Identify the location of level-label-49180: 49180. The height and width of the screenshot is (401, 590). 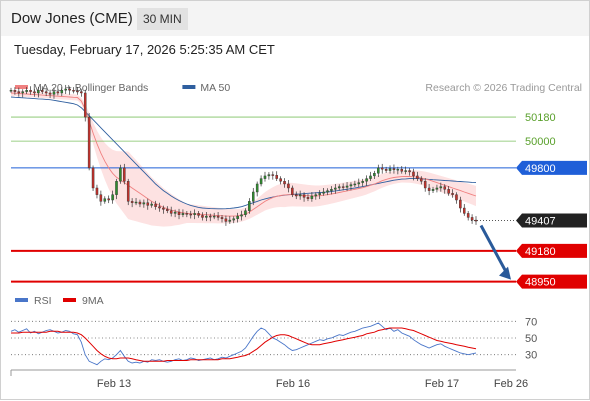
(540, 252).